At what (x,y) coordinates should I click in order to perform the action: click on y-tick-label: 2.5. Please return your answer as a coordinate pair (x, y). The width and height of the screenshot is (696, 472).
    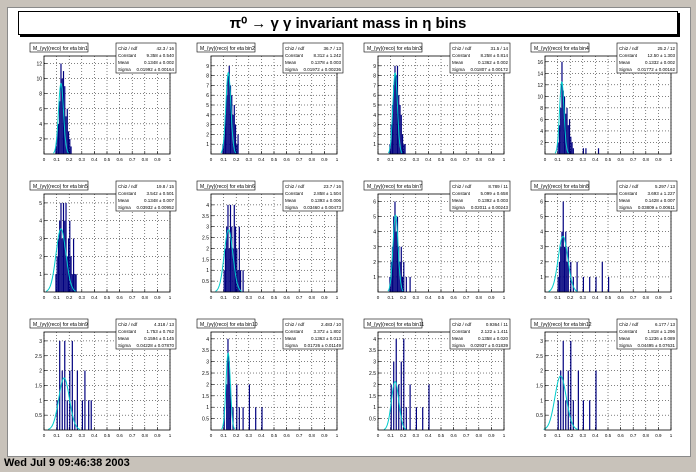
    Looking at the image, I should click on (372, 374).